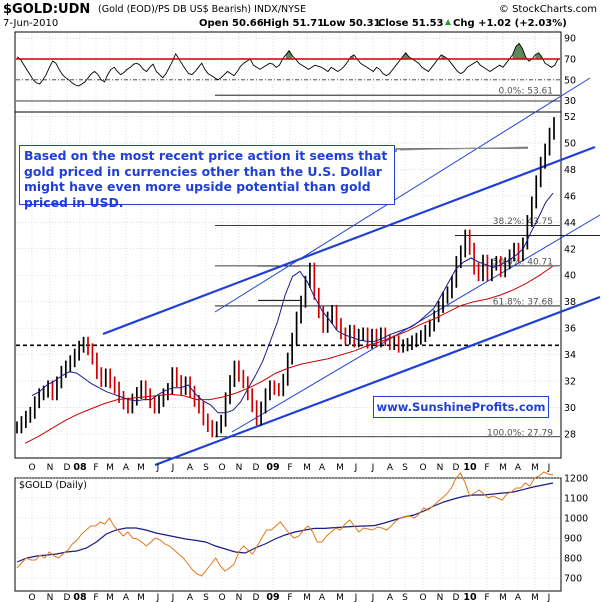 This screenshot has height=602, width=602. Describe the element at coordinates (573, 579) in the screenshot. I see `gold-tick-label: 700` at that location.